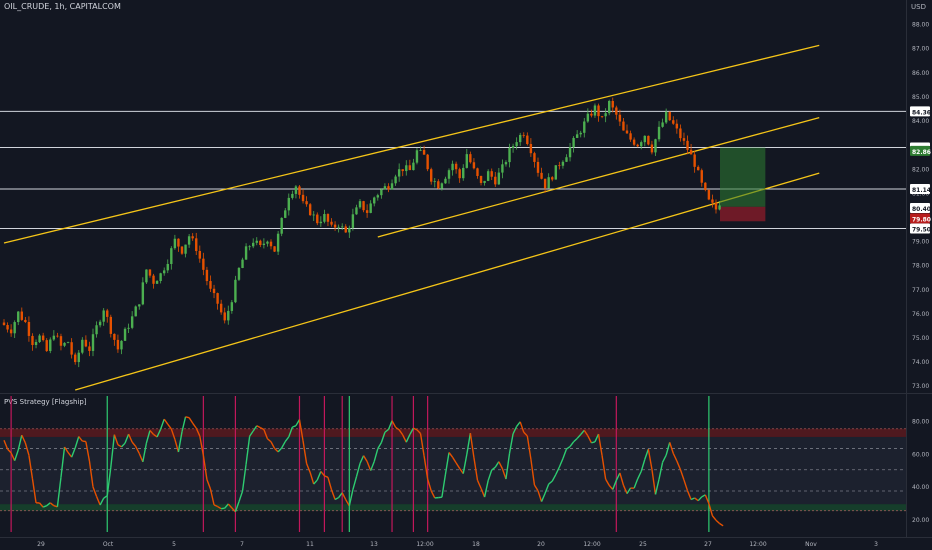 The width and height of the screenshot is (932, 550). What do you see at coordinates (242, 544) in the screenshot?
I see `time-tick-label: 7` at bounding box center [242, 544].